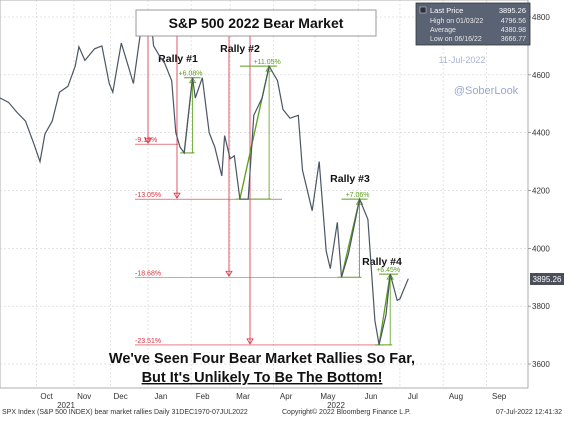  What do you see at coordinates (148, 341) in the screenshot?
I see `drawdown-label: -23.51%` at bounding box center [148, 341].